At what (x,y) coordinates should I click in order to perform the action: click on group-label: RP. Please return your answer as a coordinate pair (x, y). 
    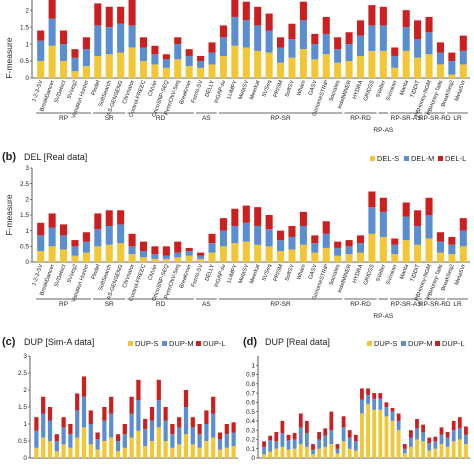
    Looking at the image, I should click on (63, 118).